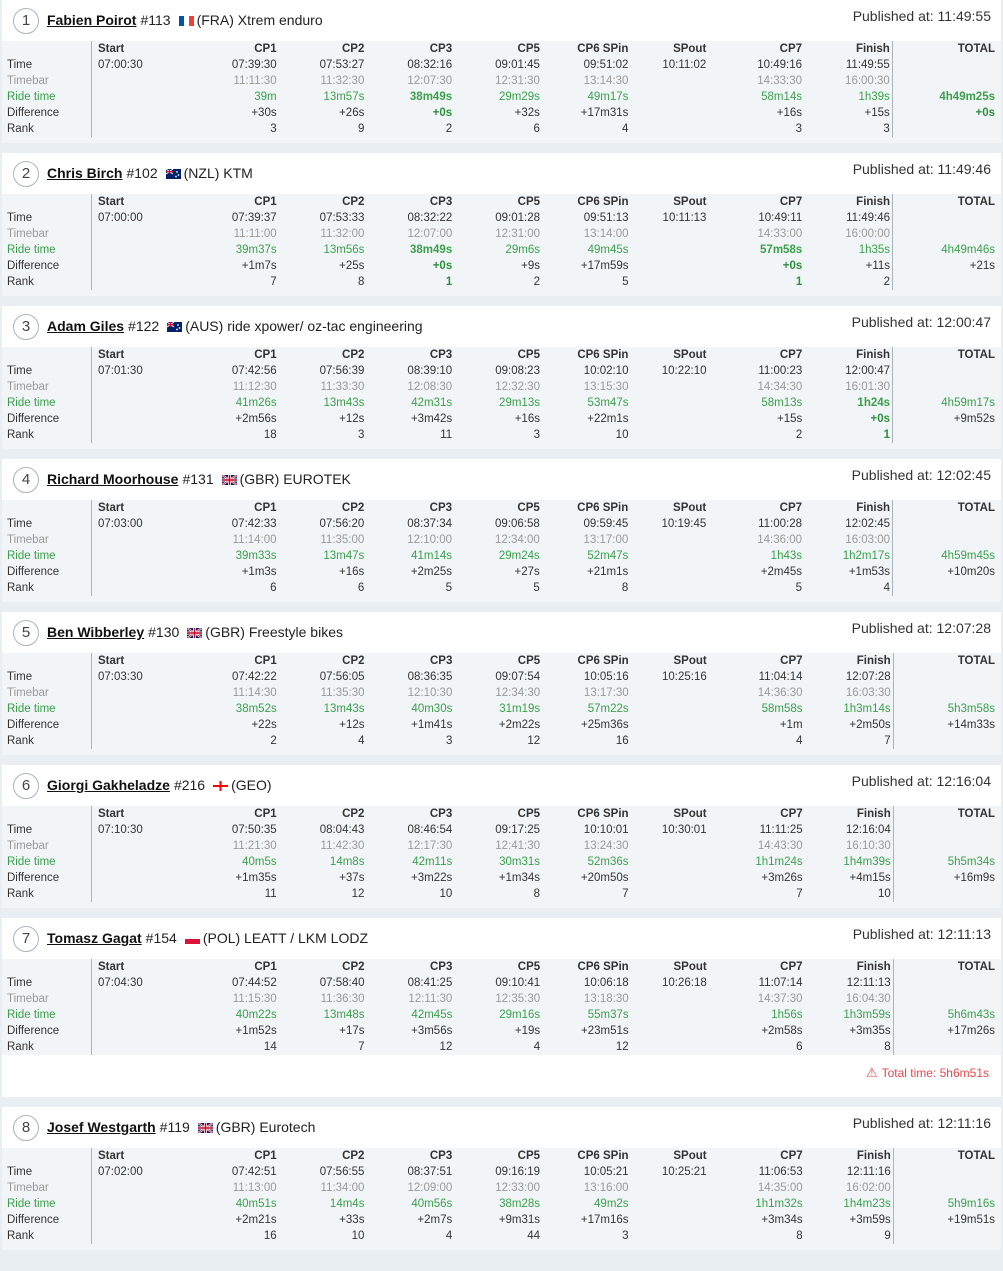  What do you see at coordinates (344, 556) in the screenshot?
I see `ride-cell: 13m47s` at bounding box center [344, 556].